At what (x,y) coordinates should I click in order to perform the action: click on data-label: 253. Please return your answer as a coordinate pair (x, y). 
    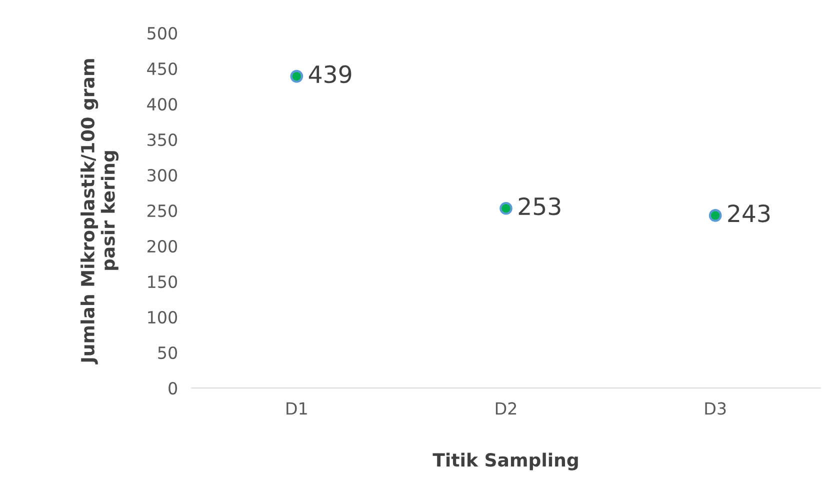
    Looking at the image, I should click on (539, 206).